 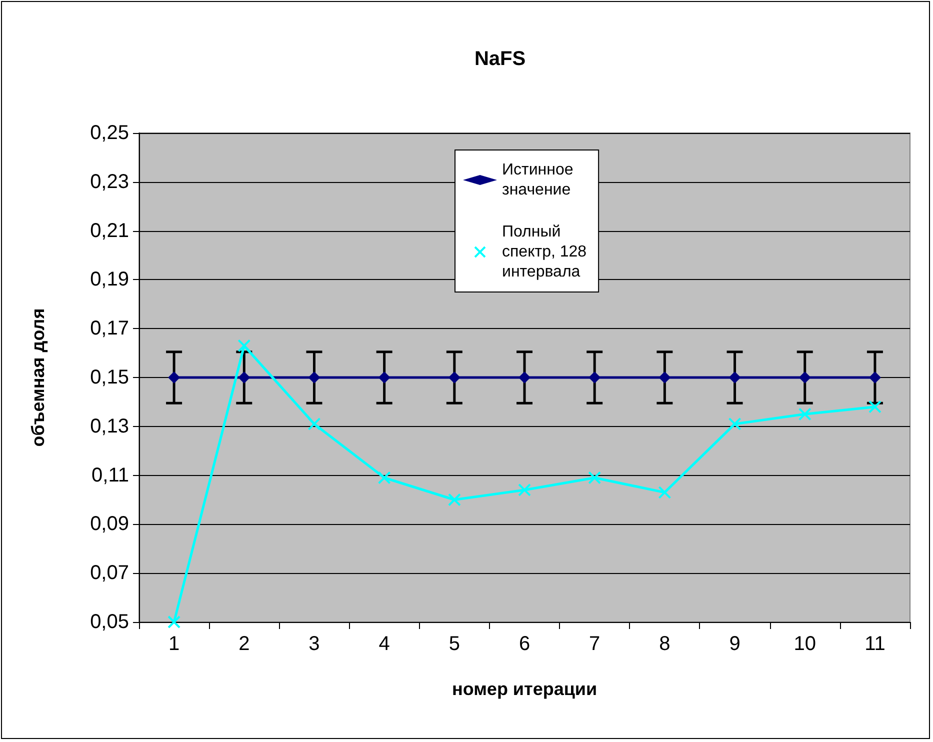 I want to click on x-tick-label: 8, so click(x=664, y=644).